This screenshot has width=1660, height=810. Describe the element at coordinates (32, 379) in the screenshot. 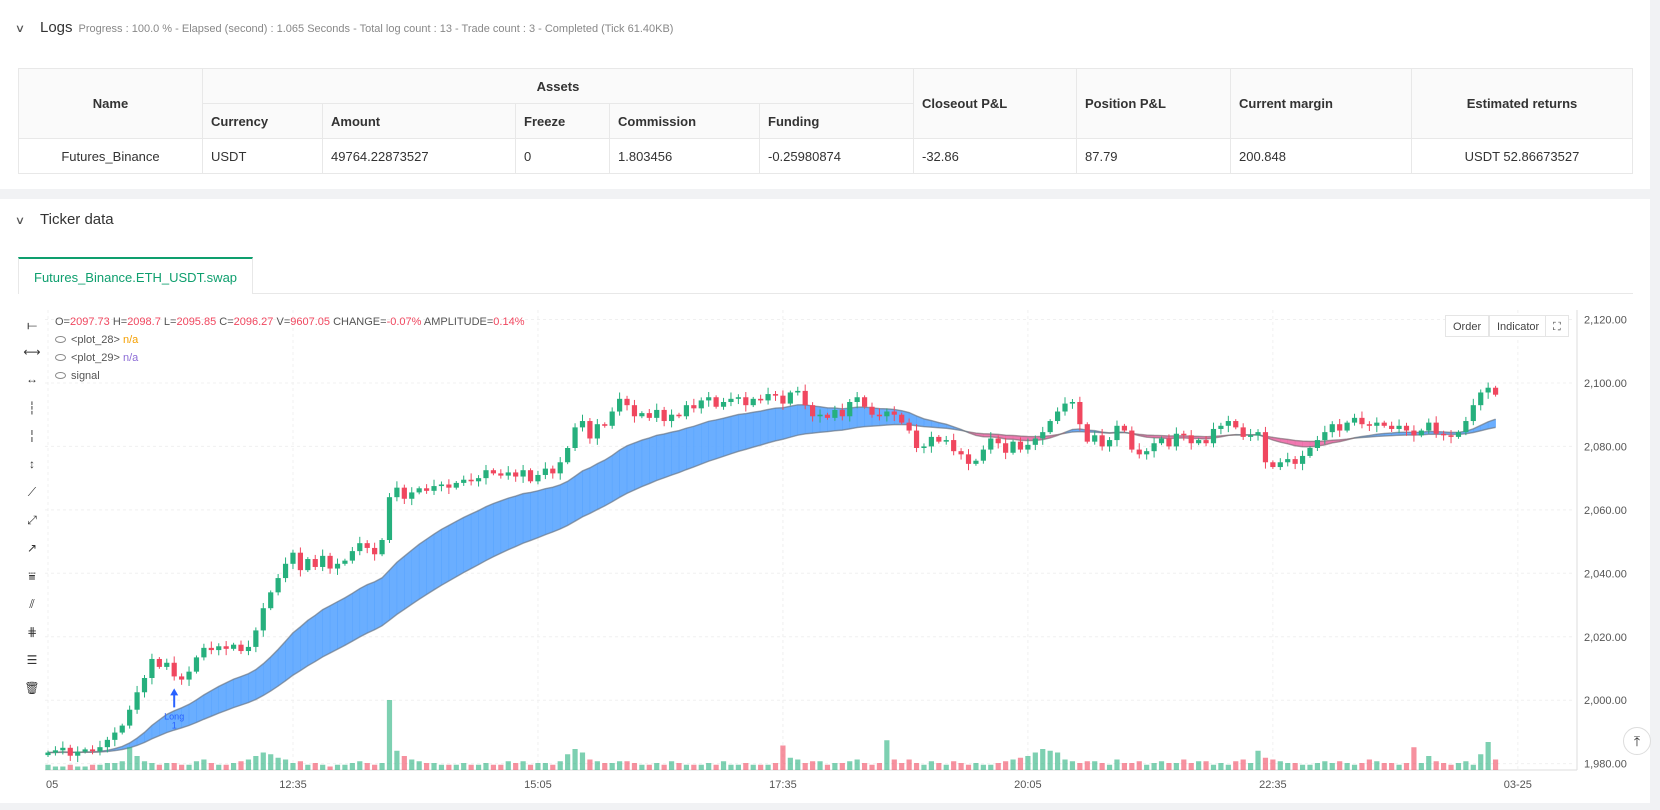

I see `horizontal-line-icon: ↔` at that location.